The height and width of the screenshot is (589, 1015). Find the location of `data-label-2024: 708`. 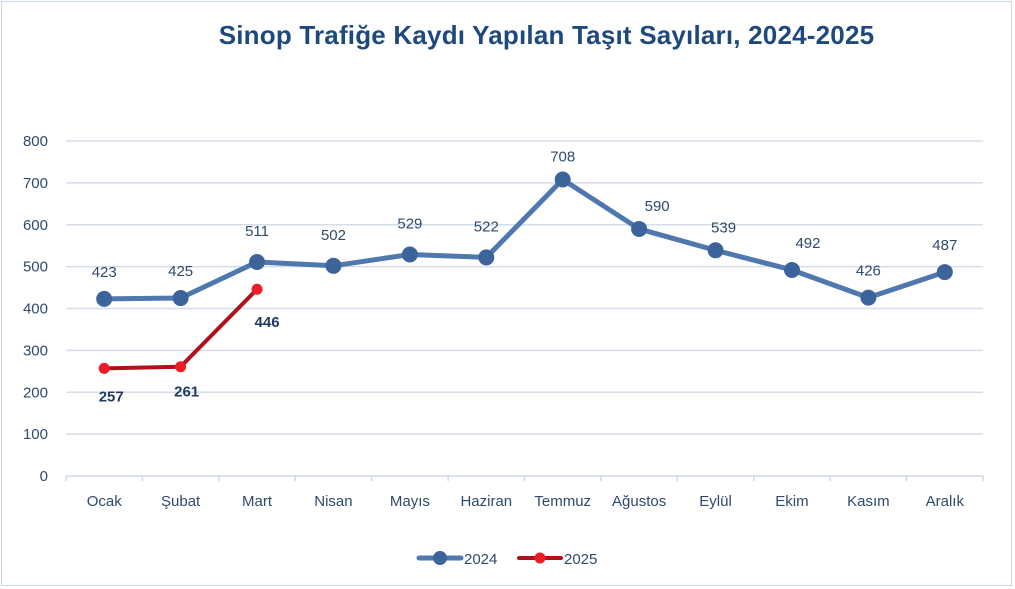

data-label-2024: 708 is located at coordinates (562, 157).